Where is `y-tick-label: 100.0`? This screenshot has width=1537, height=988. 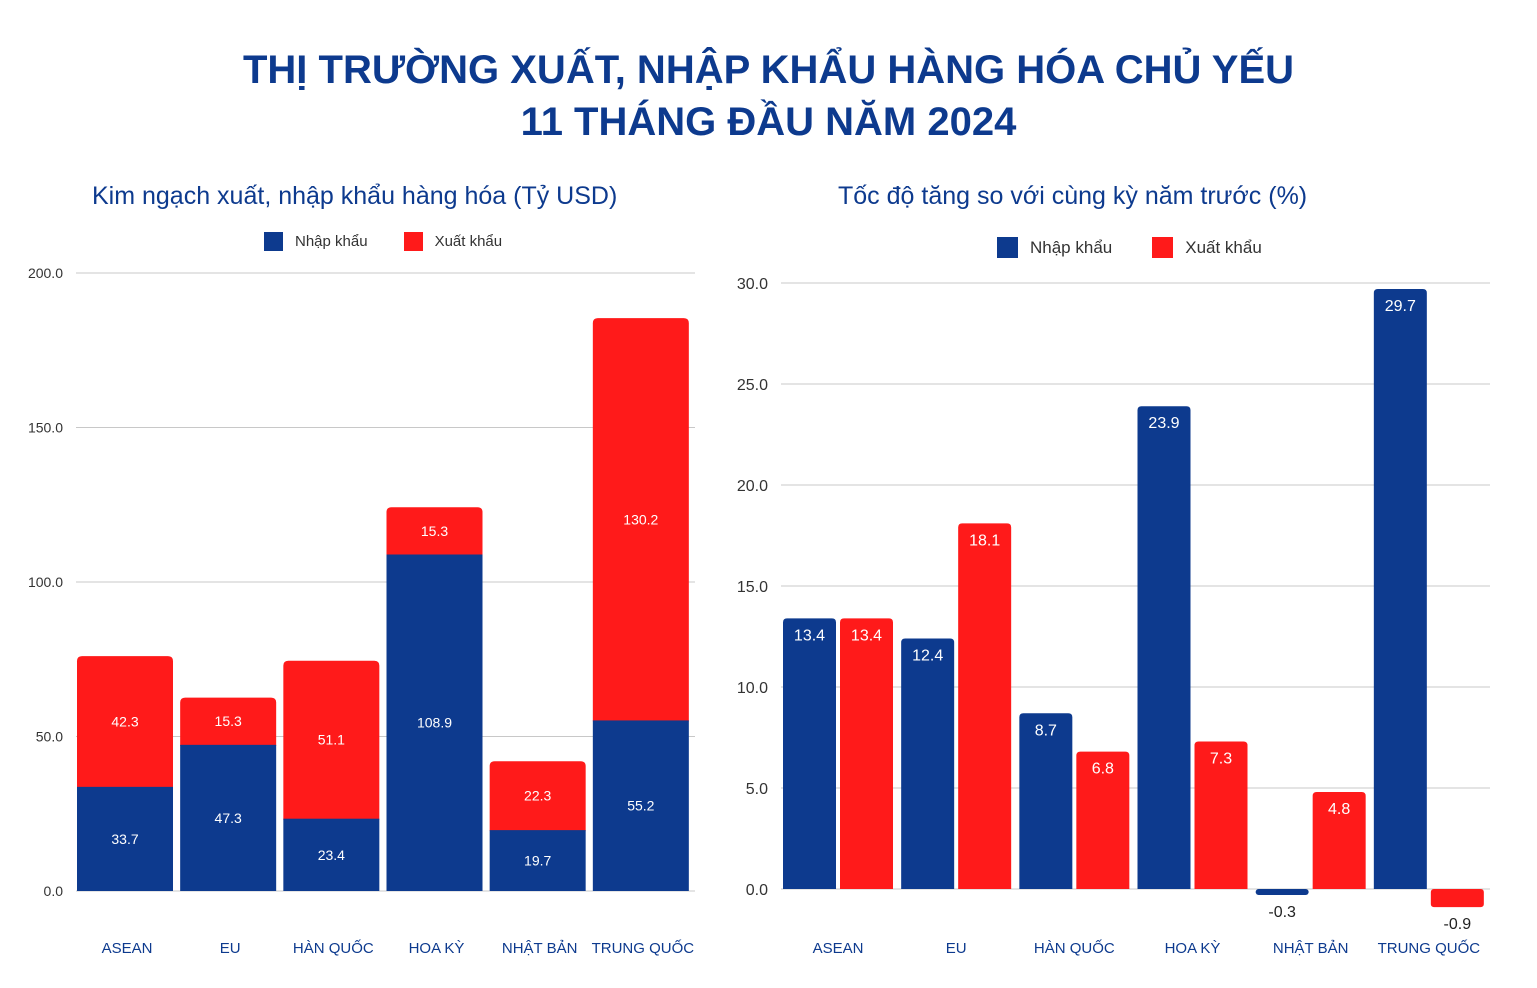
y-tick-label: 100.0 is located at coordinates (45, 582).